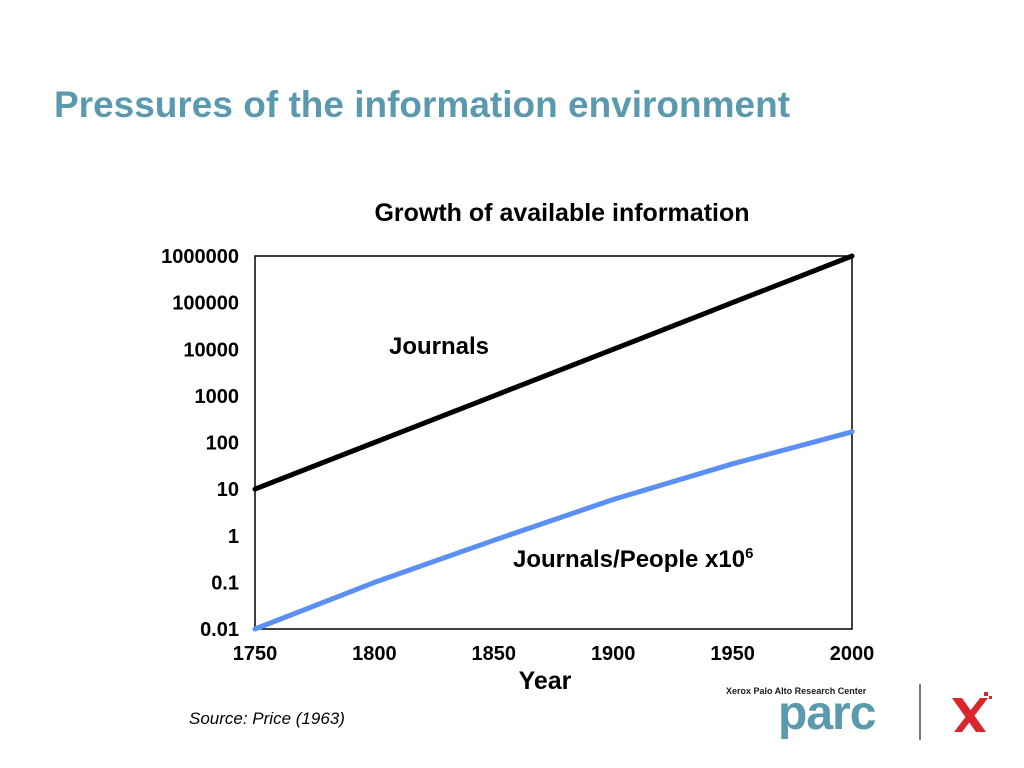 The height and width of the screenshot is (768, 1024). I want to click on series-label-journals: Journals, so click(439, 346).